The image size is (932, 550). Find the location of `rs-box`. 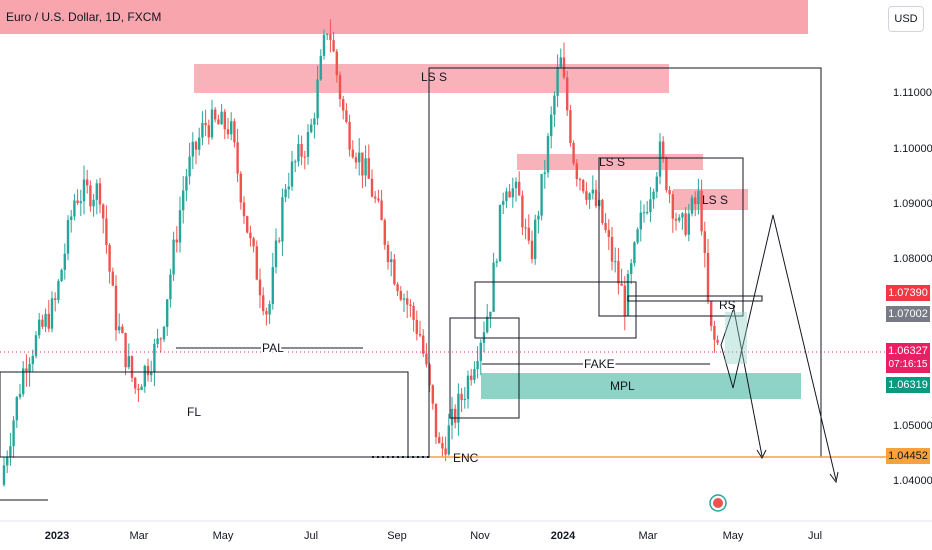

rs-box is located at coordinates (695, 298).